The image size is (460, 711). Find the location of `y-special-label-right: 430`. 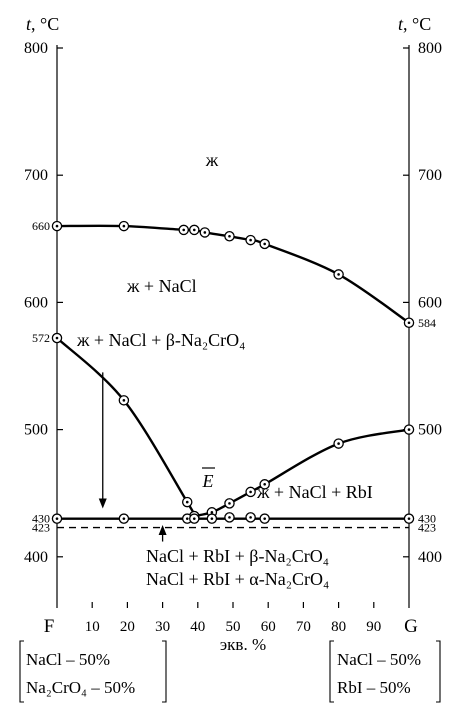

y-special-label-right: 430 is located at coordinates (427, 519).